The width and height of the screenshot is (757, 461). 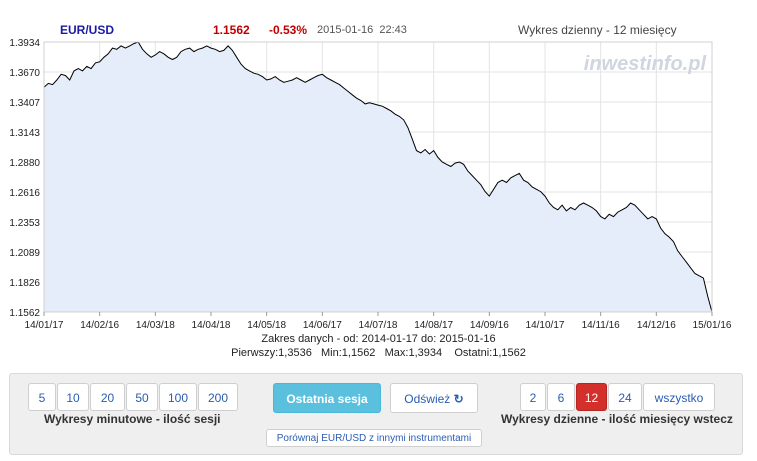 I want to click on daily-label: Wykresy dzienne - ilość miesięcy wstecz, so click(x=617, y=419).